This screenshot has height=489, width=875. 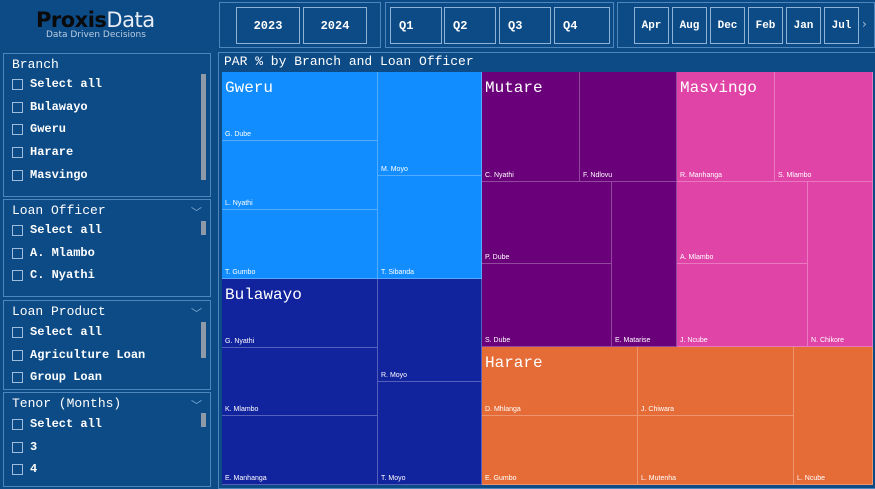 I want to click on month-tile-aug: Aug, so click(x=689, y=25).